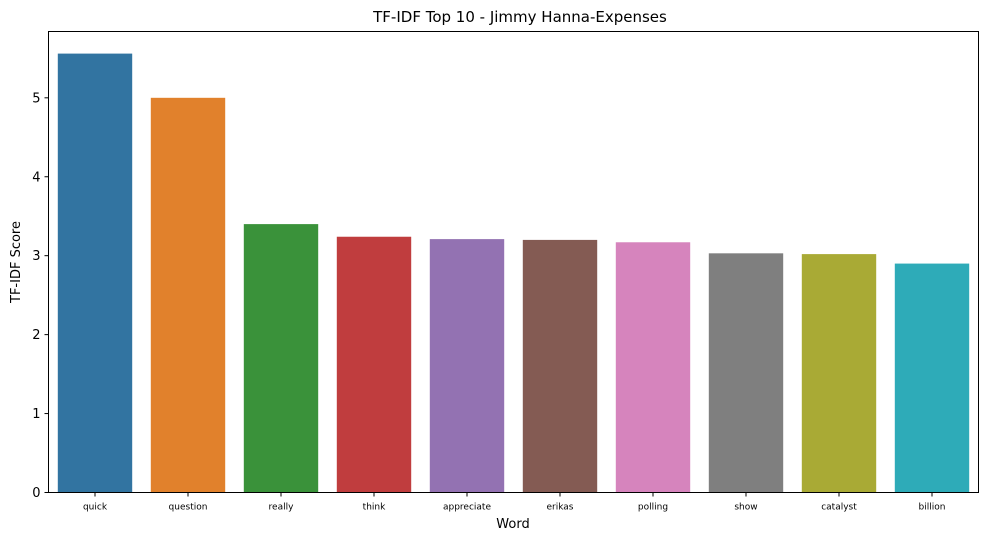 This screenshot has width=991, height=541. I want to click on bar-think, so click(374, 364).